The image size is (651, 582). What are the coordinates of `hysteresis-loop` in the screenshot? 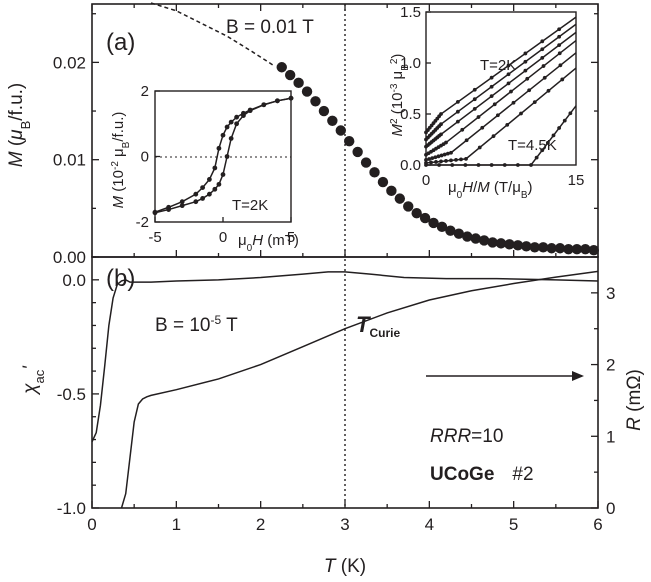 It's located at (223, 155).